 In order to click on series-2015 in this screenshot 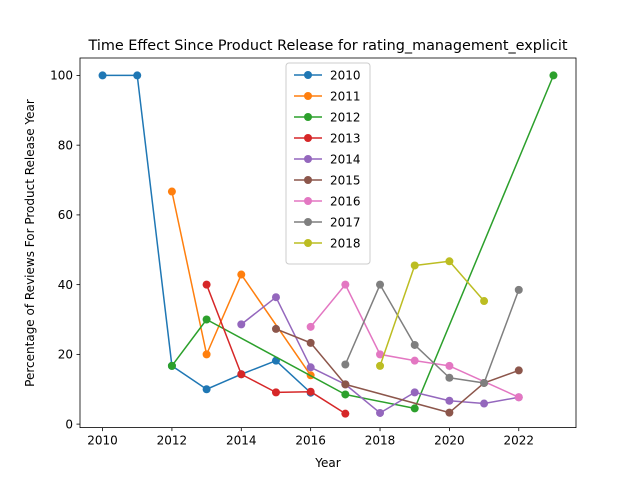, I will do `click(397, 370)`.